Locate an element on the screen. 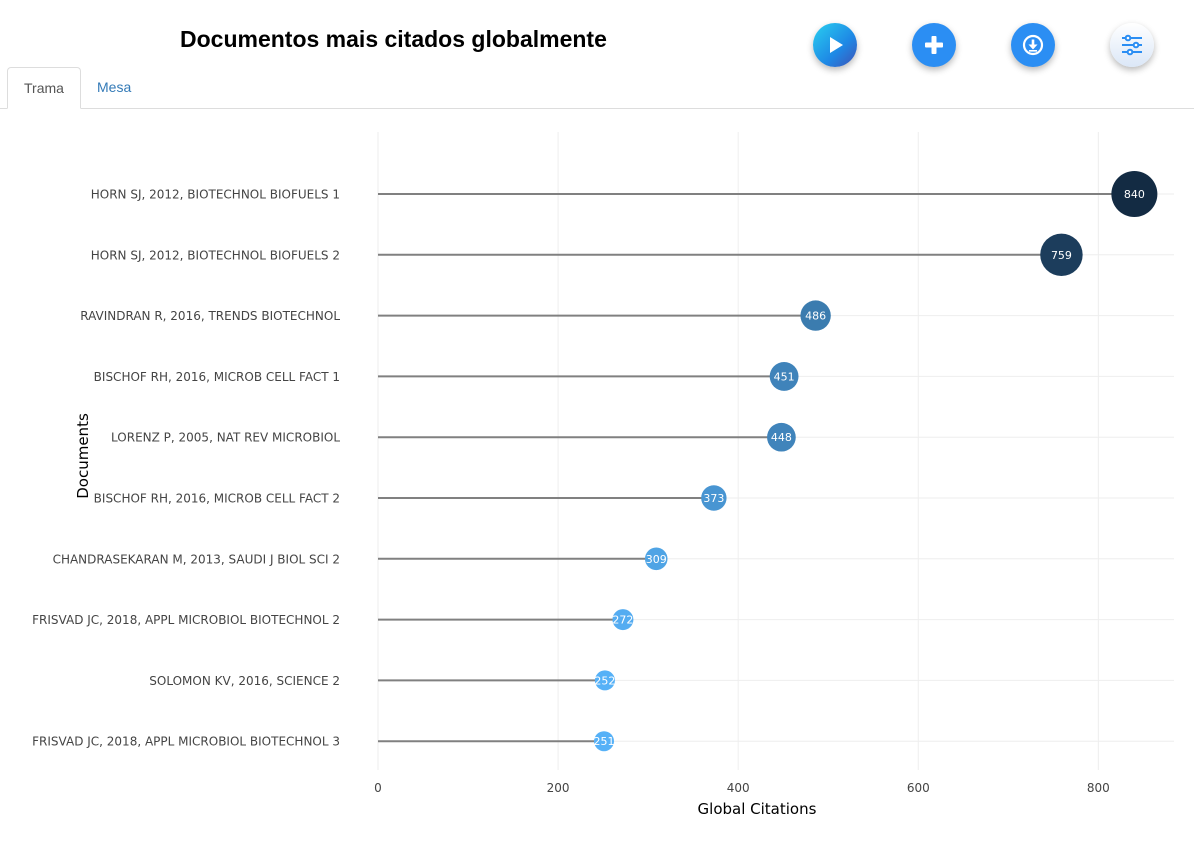 The image size is (1194, 844). lollipop-point: 486 is located at coordinates (815, 315).